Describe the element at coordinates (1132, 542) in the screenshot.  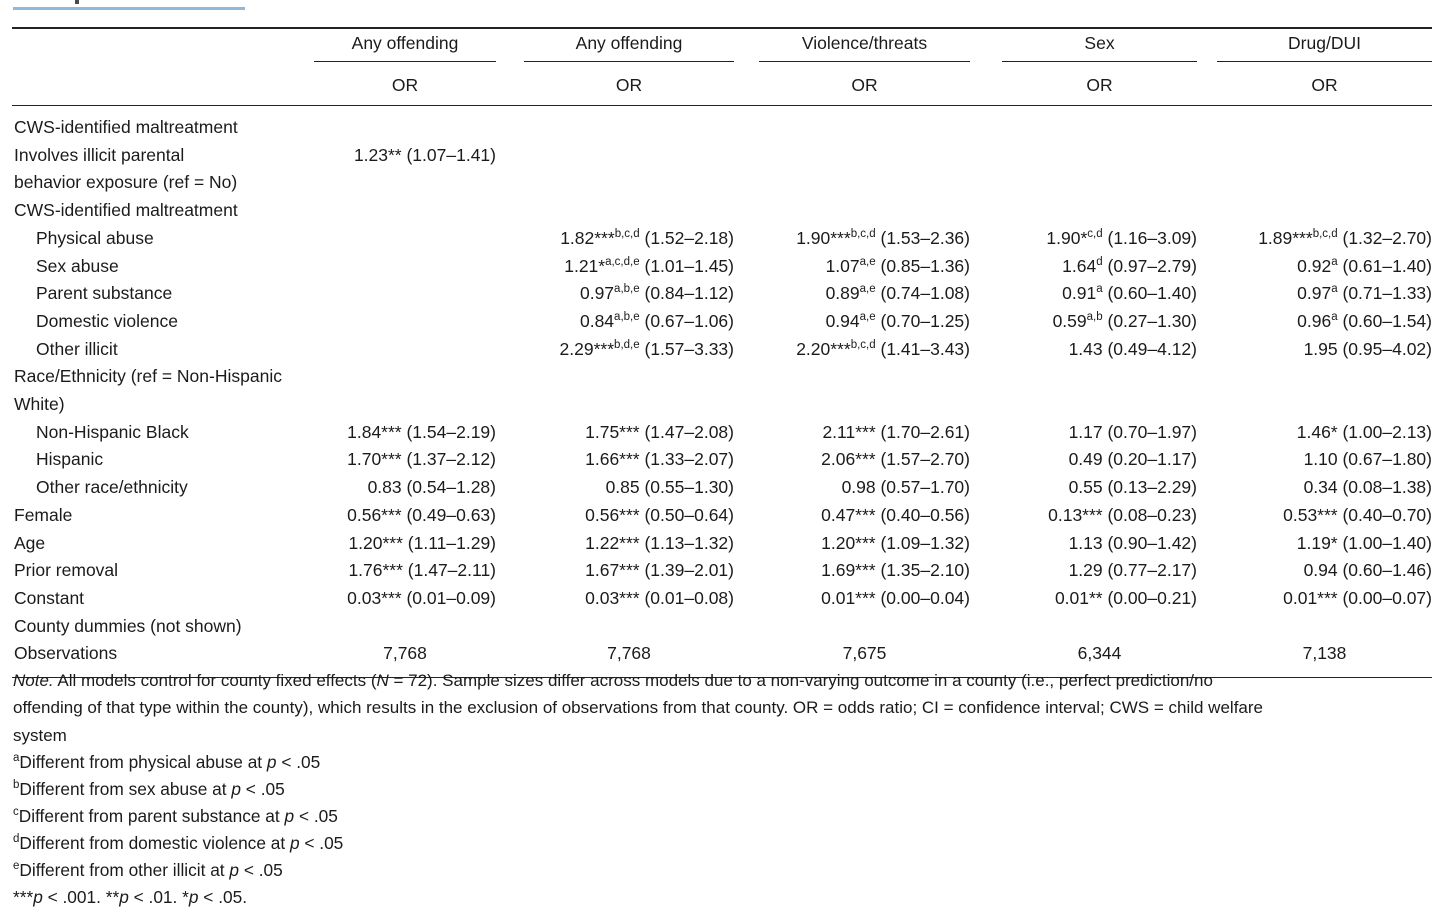
I see `or-value-cell: 1.13 (0.90–1.42)` at that location.